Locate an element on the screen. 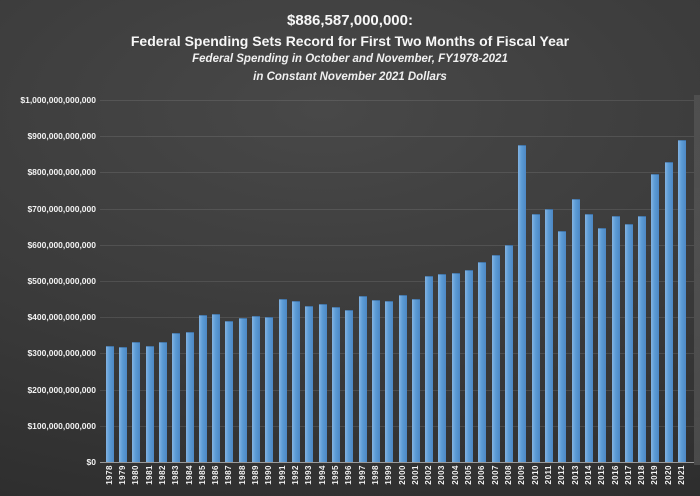 The width and height of the screenshot is (700, 496). x-axis-tick-label-2010: 2010 is located at coordinates (535, 475).